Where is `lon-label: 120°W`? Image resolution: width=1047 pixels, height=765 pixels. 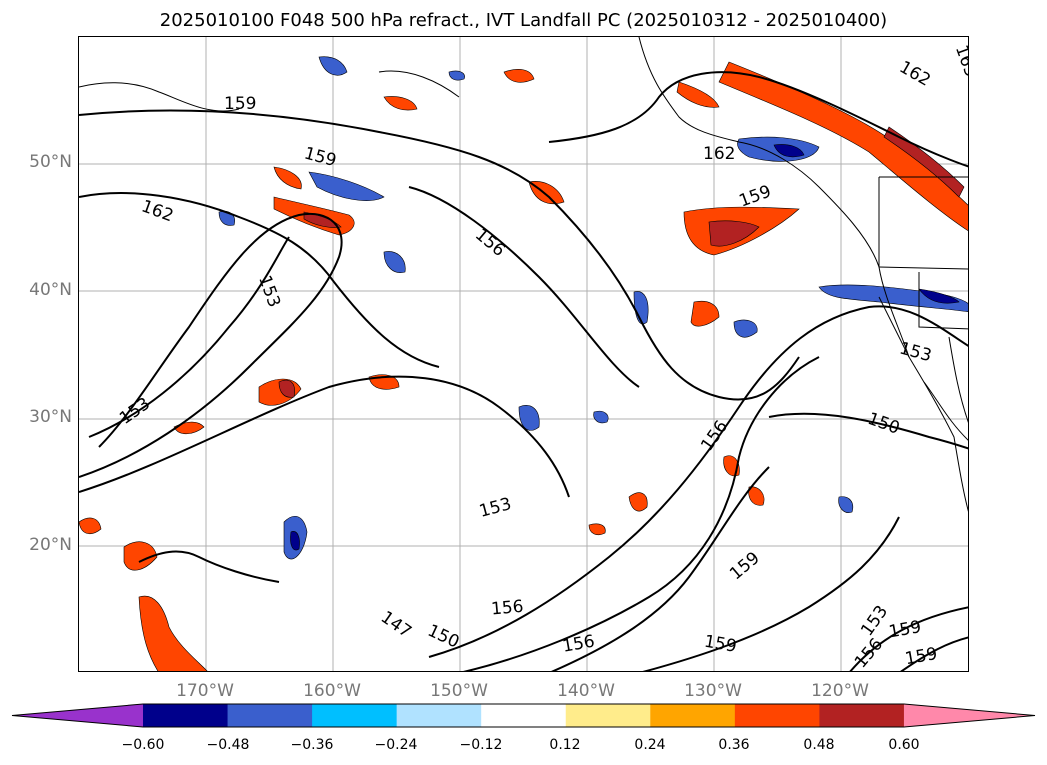
lon-label: 120°W is located at coordinates (840, 691).